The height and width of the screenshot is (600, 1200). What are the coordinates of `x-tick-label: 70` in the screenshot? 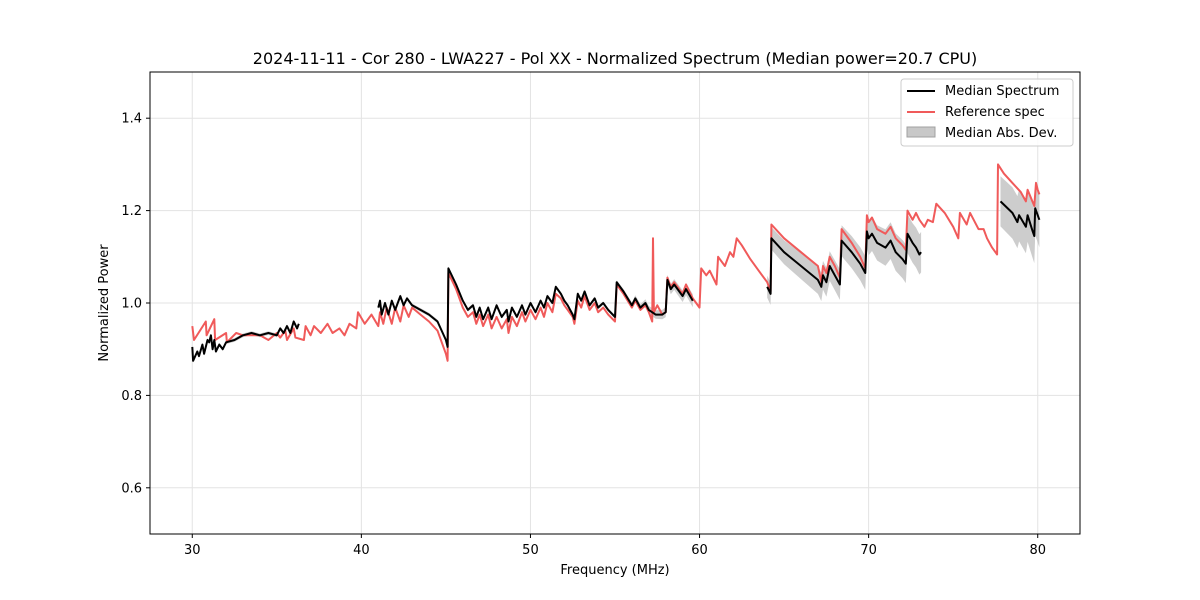 It's located at (868, 550).